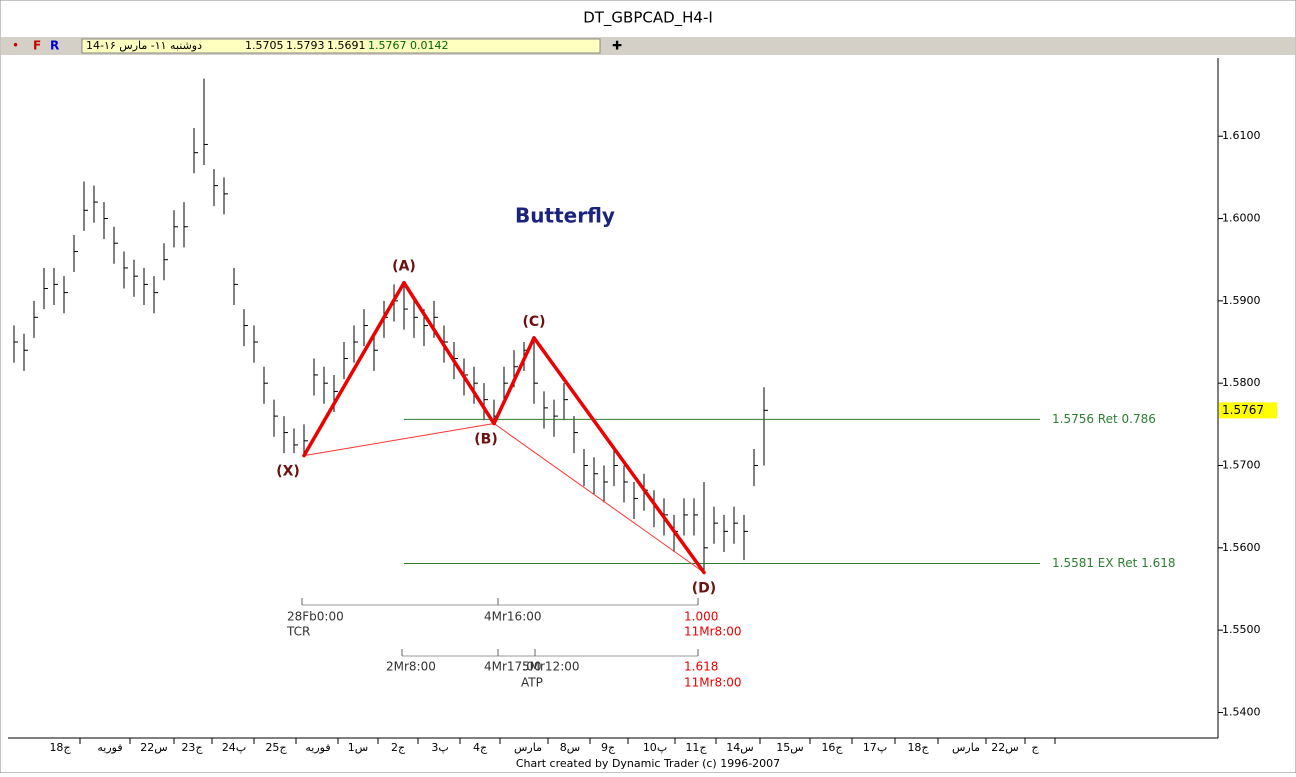  What do you see at coordinates (1241, 300) in the screenshot?
I see `y-tick-label: 1.5900` at bounding box center [1241, 300].